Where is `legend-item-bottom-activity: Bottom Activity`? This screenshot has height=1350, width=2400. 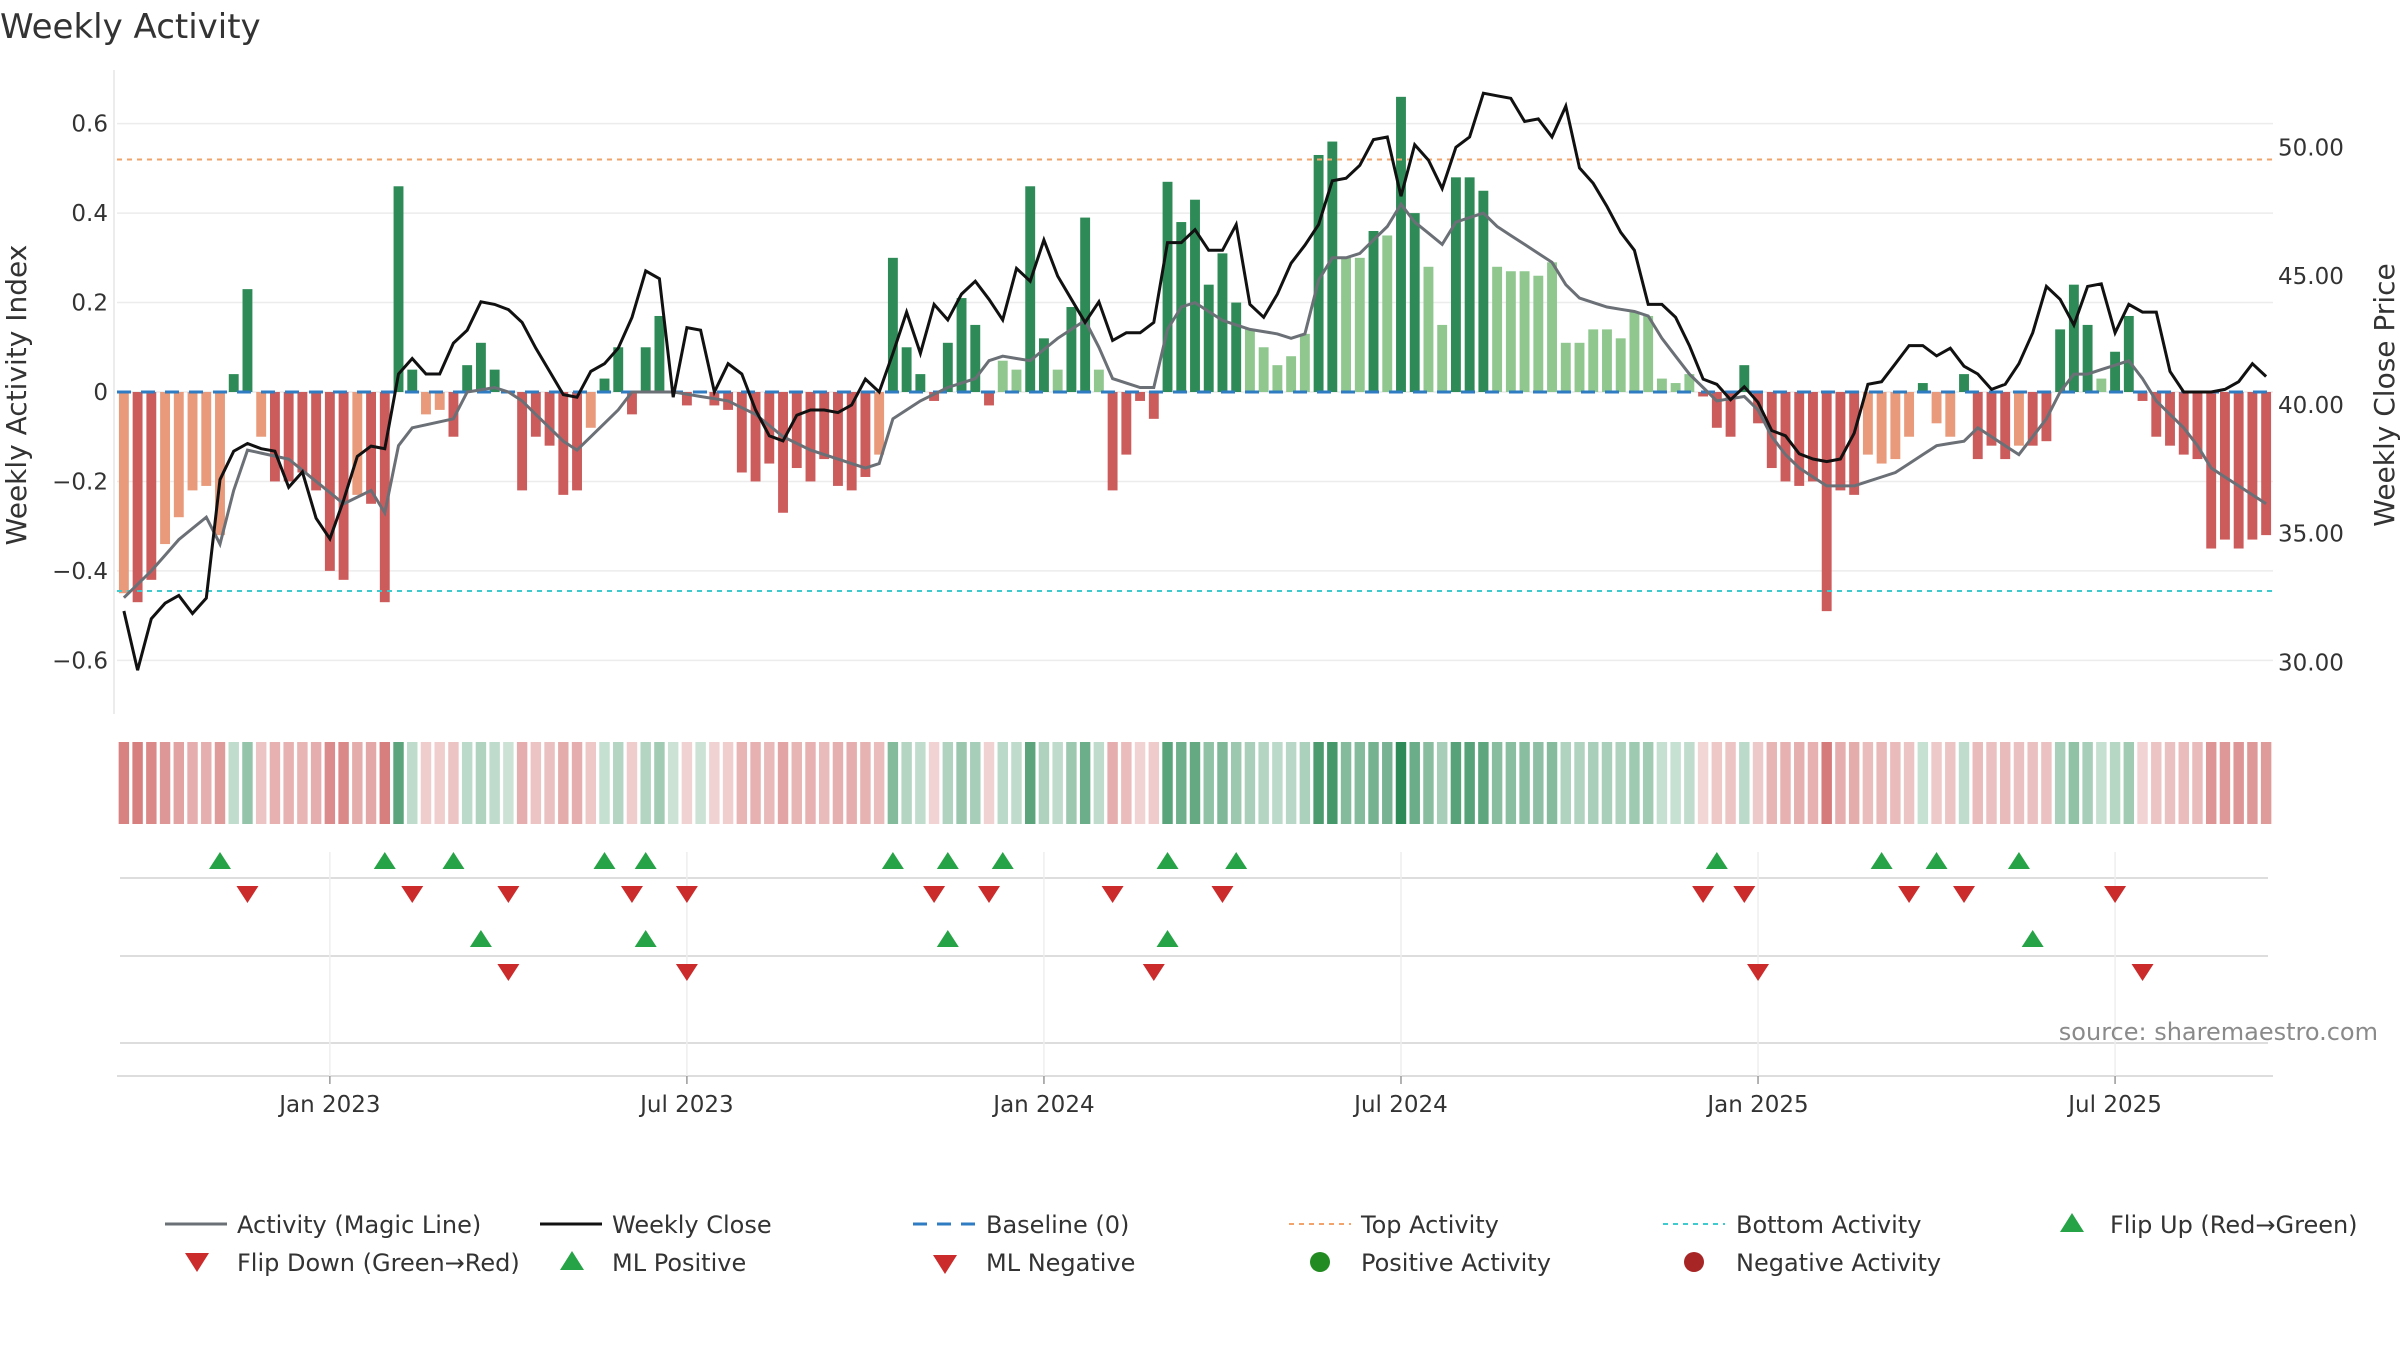
legend-item-bottom-activity: Bottom Activity is located at coordinates (1792, 1225).